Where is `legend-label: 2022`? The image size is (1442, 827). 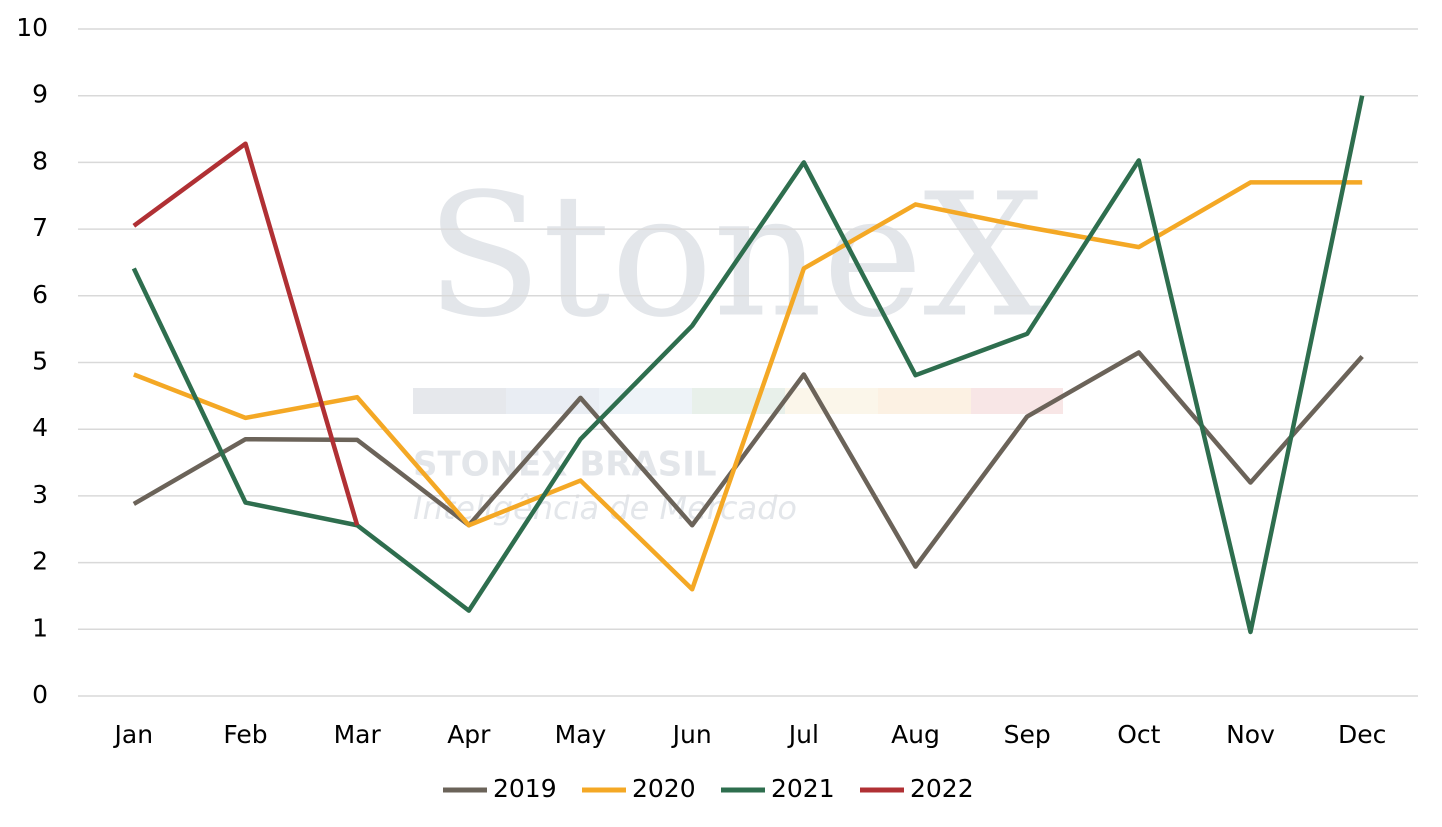
legend-label: 2022 is located at coordinates (942, 788).